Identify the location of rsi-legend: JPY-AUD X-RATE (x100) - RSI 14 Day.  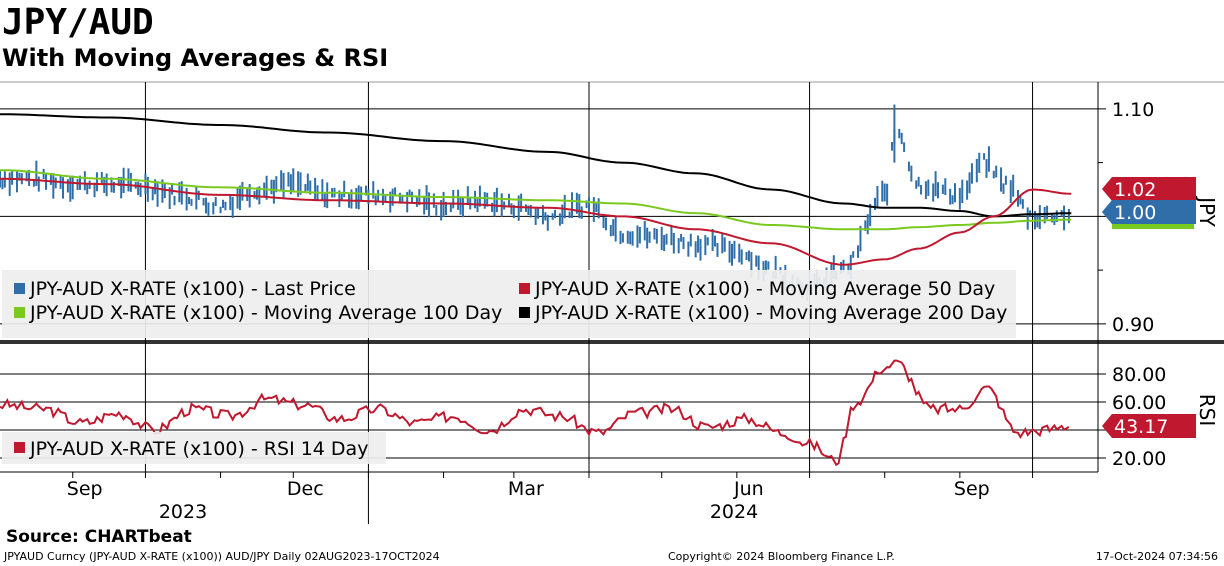
(194, 448).